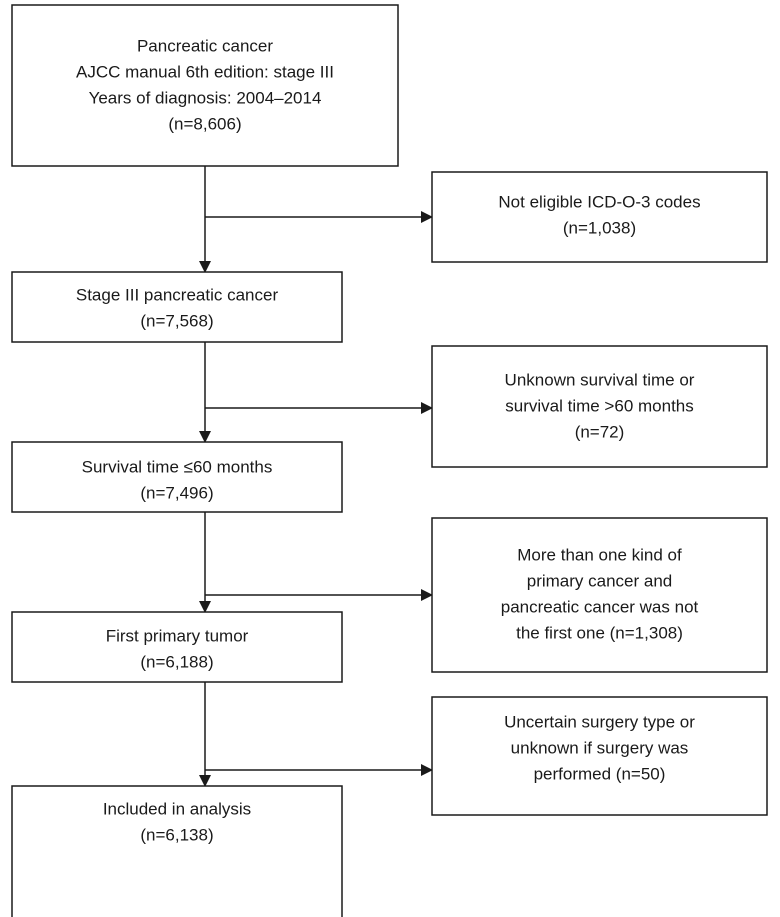 The width and height of the screenshot is (780, 917). I want to click on box-text: performed (n=50), so click(600, 773).